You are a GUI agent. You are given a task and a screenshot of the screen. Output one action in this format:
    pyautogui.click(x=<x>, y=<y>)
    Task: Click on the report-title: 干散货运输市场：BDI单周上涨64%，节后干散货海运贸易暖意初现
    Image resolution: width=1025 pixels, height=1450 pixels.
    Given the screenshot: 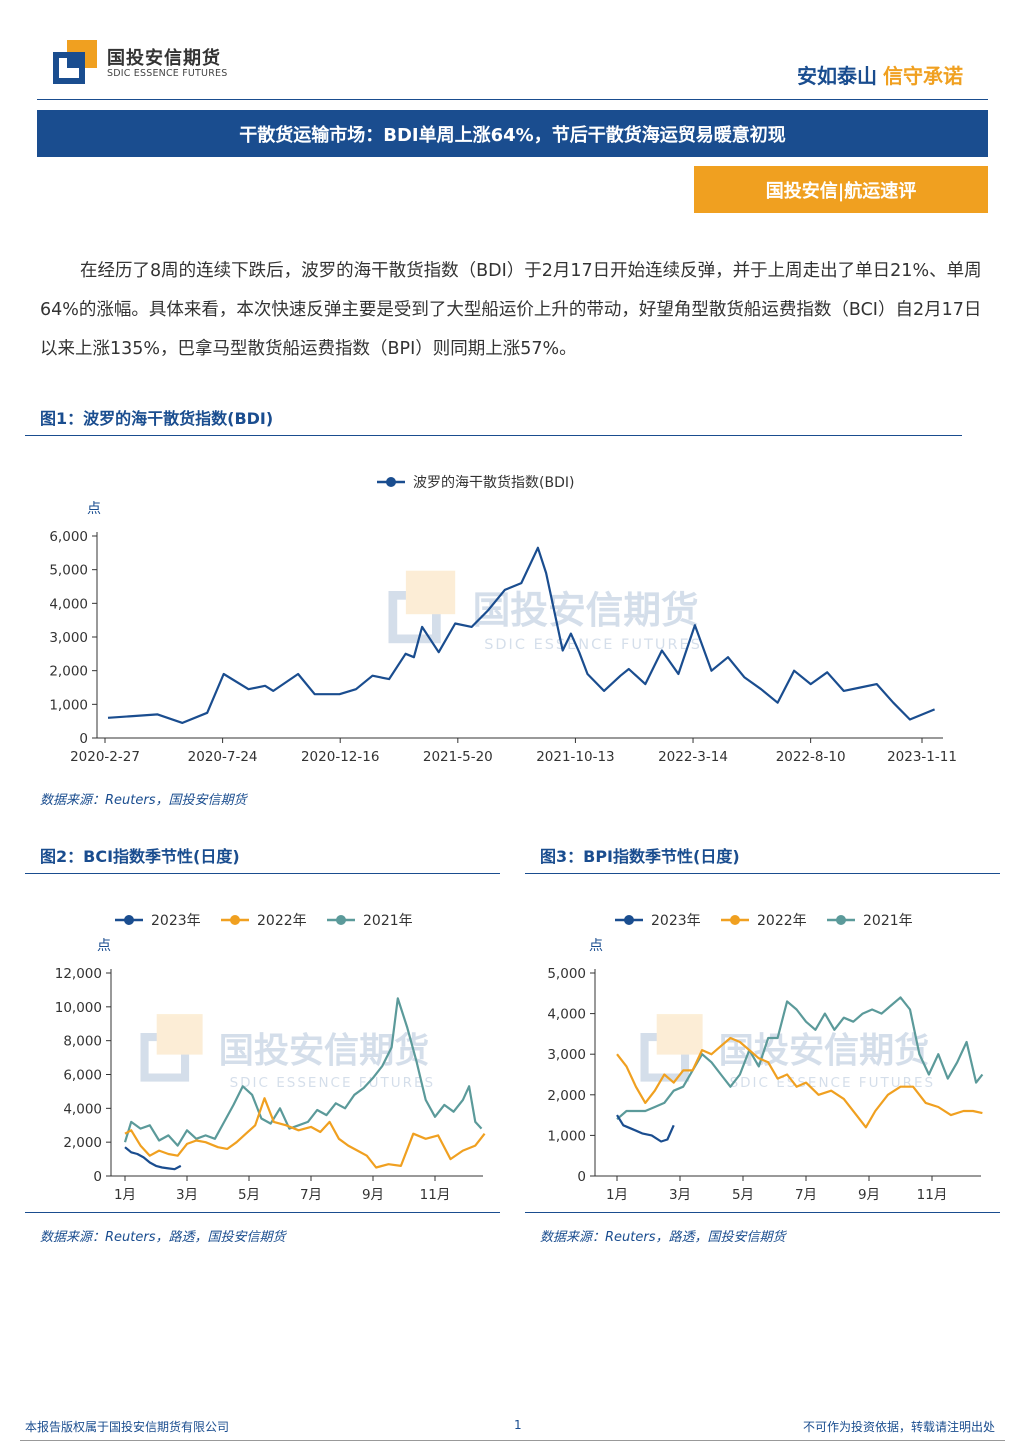 What is the action you would take?
    pyautogui.click(x=512, y=133)
    